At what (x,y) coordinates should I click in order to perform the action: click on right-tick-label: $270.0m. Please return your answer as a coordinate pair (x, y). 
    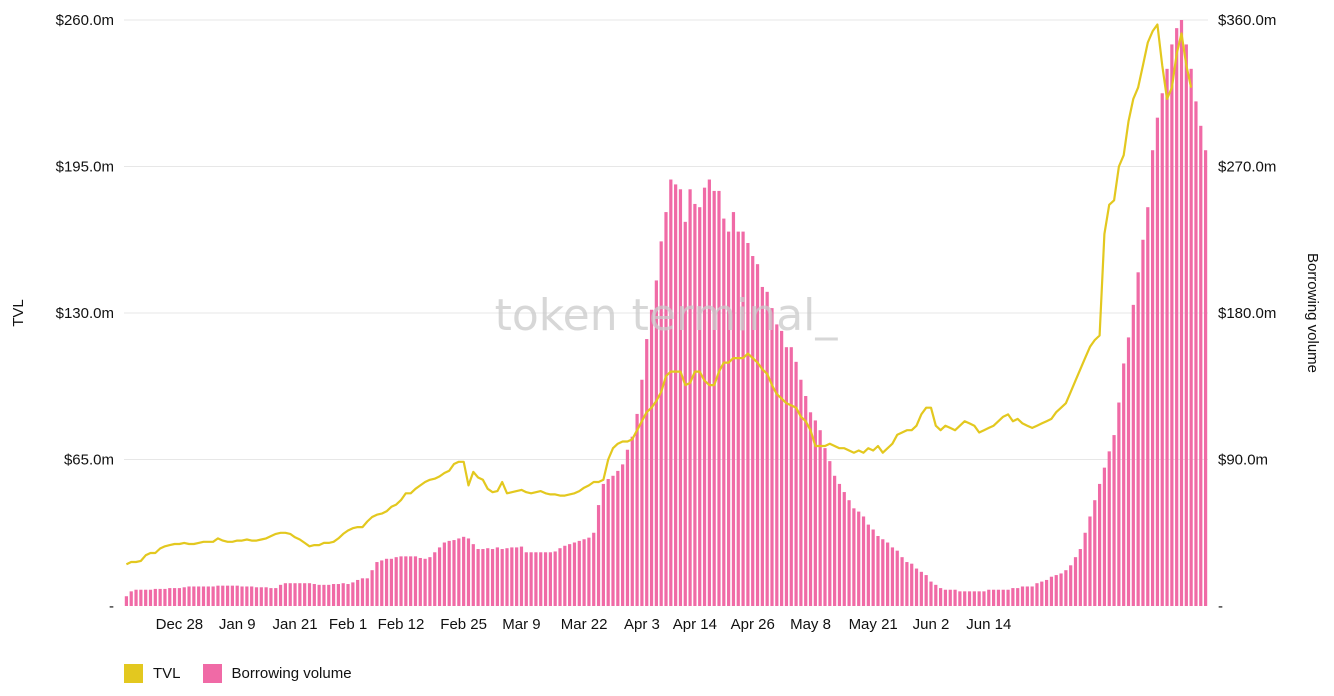
    Looking at the image, I should click on (1247, 167).